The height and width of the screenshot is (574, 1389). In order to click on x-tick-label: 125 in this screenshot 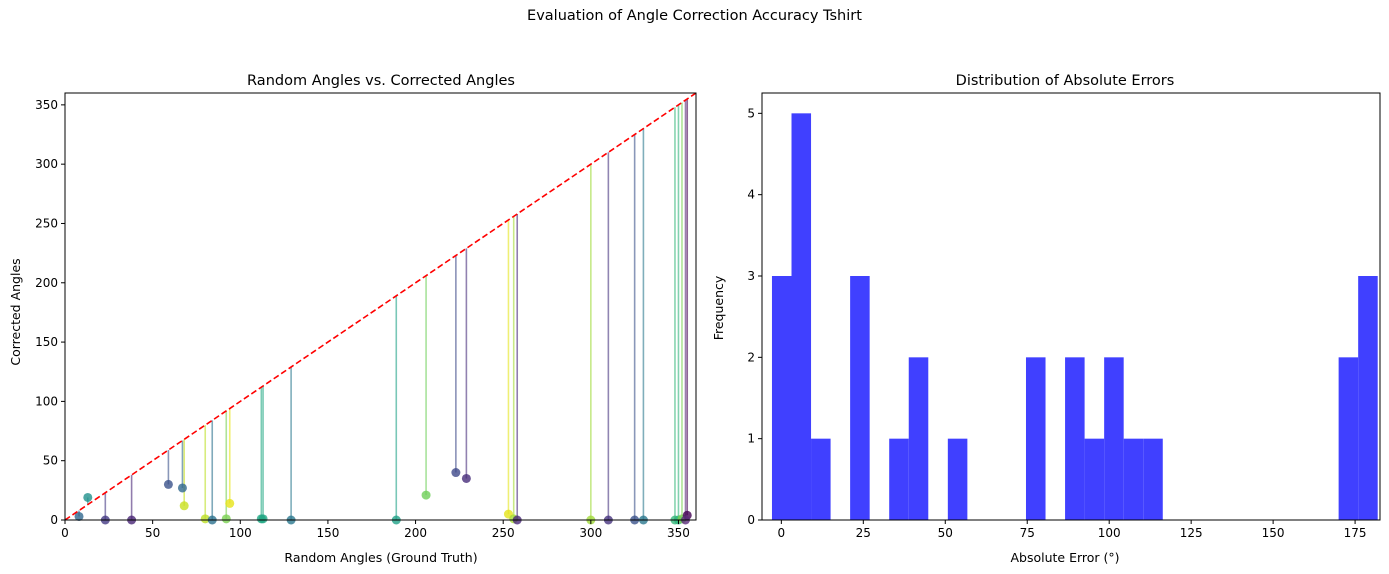, I will do `click(1191, 533)`.